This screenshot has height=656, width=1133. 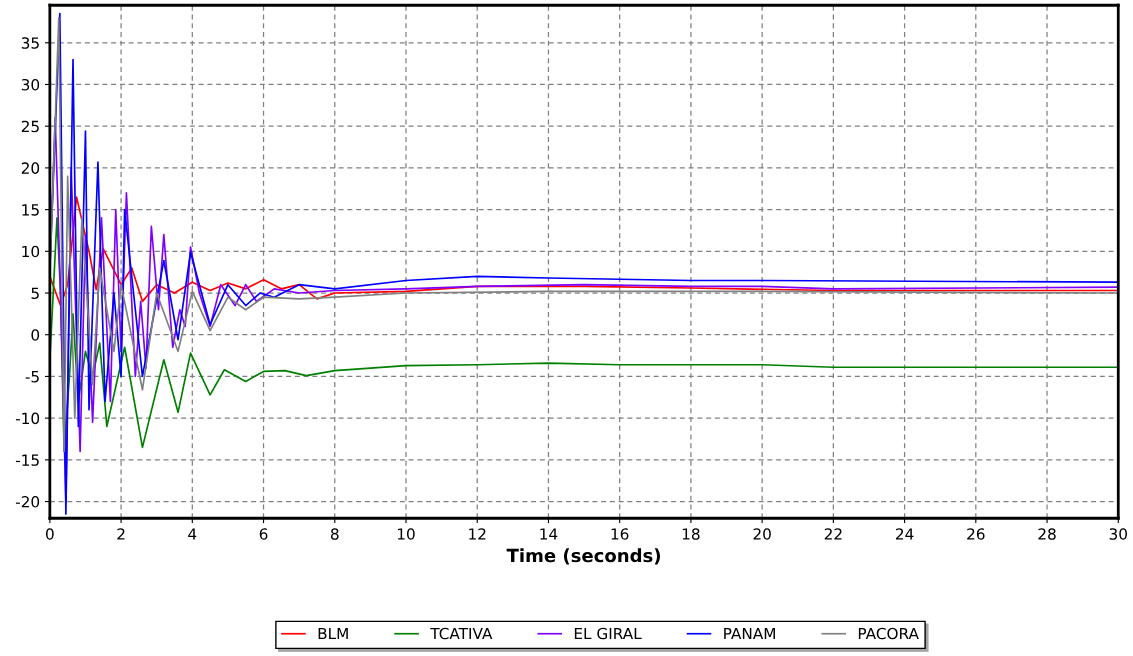 What do you see at coordinates (27, 460) in the screenshot?
I see `y-tick-label: -15` at bounding box center [27, 460].